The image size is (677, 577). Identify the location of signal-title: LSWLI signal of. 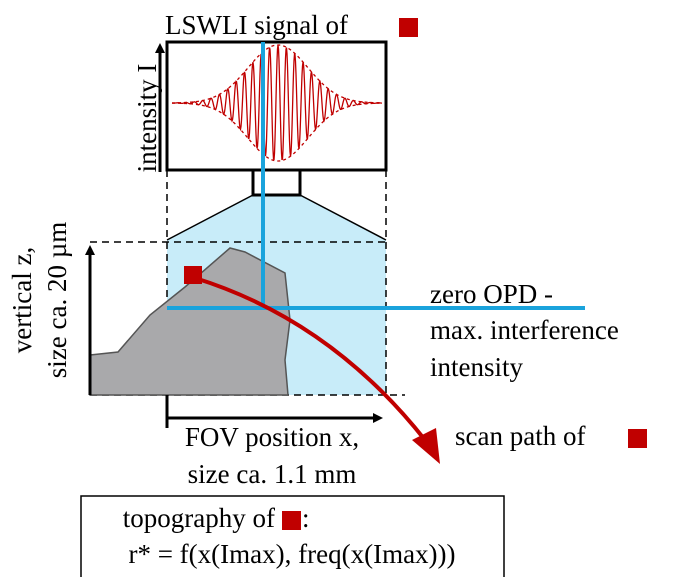
(256, 25).